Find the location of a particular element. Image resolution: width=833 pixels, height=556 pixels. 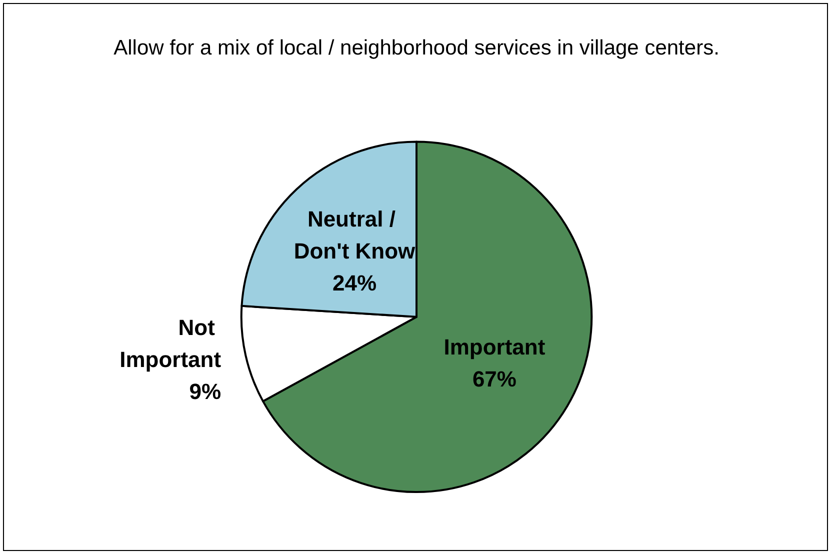

slice-label: Important is located at coordinates (495, 347).